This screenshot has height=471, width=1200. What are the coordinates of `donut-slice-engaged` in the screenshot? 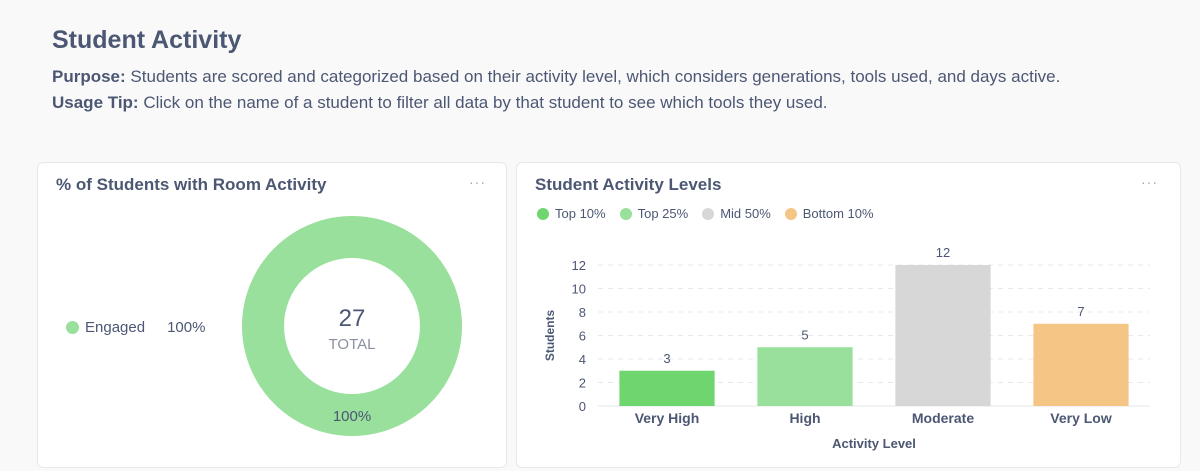 It's located at (352, 326).